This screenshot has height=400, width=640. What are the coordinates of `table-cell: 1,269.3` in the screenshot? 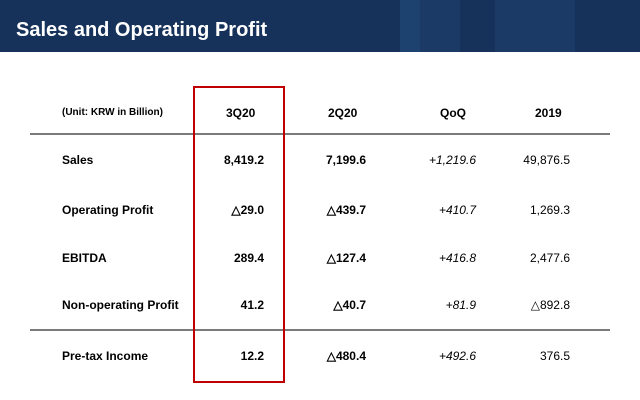 It's located at (549, 210).